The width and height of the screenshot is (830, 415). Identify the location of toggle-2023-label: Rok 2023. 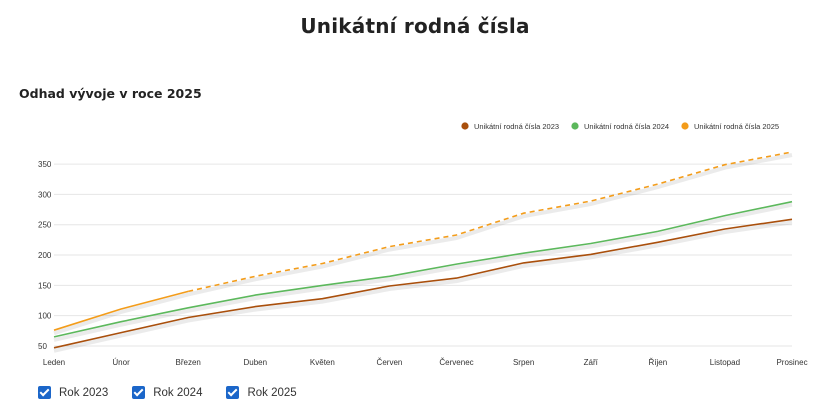
(84, 392).